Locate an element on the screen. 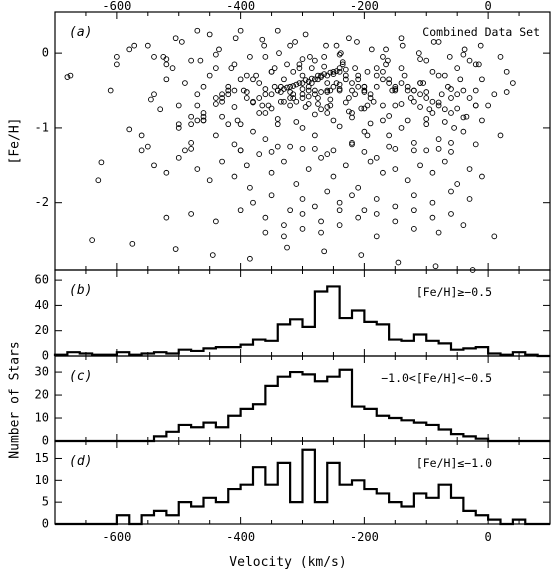  panel-label: (b) is located at coordinates (80, 290).